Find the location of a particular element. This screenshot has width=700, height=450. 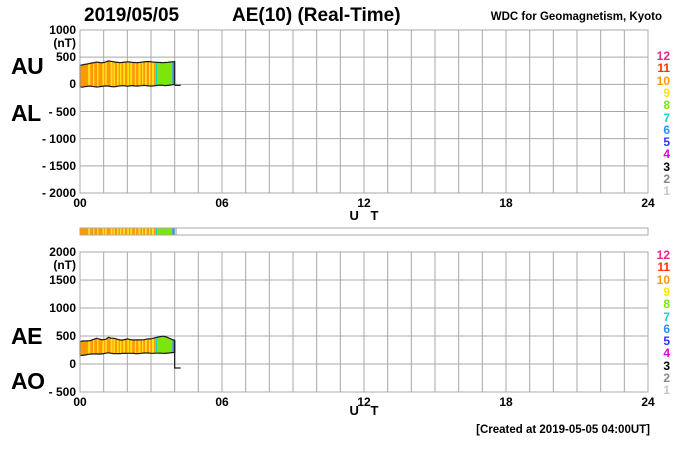

page-title: AE(10) (Real-Time) is located at coordinates (316, 15).